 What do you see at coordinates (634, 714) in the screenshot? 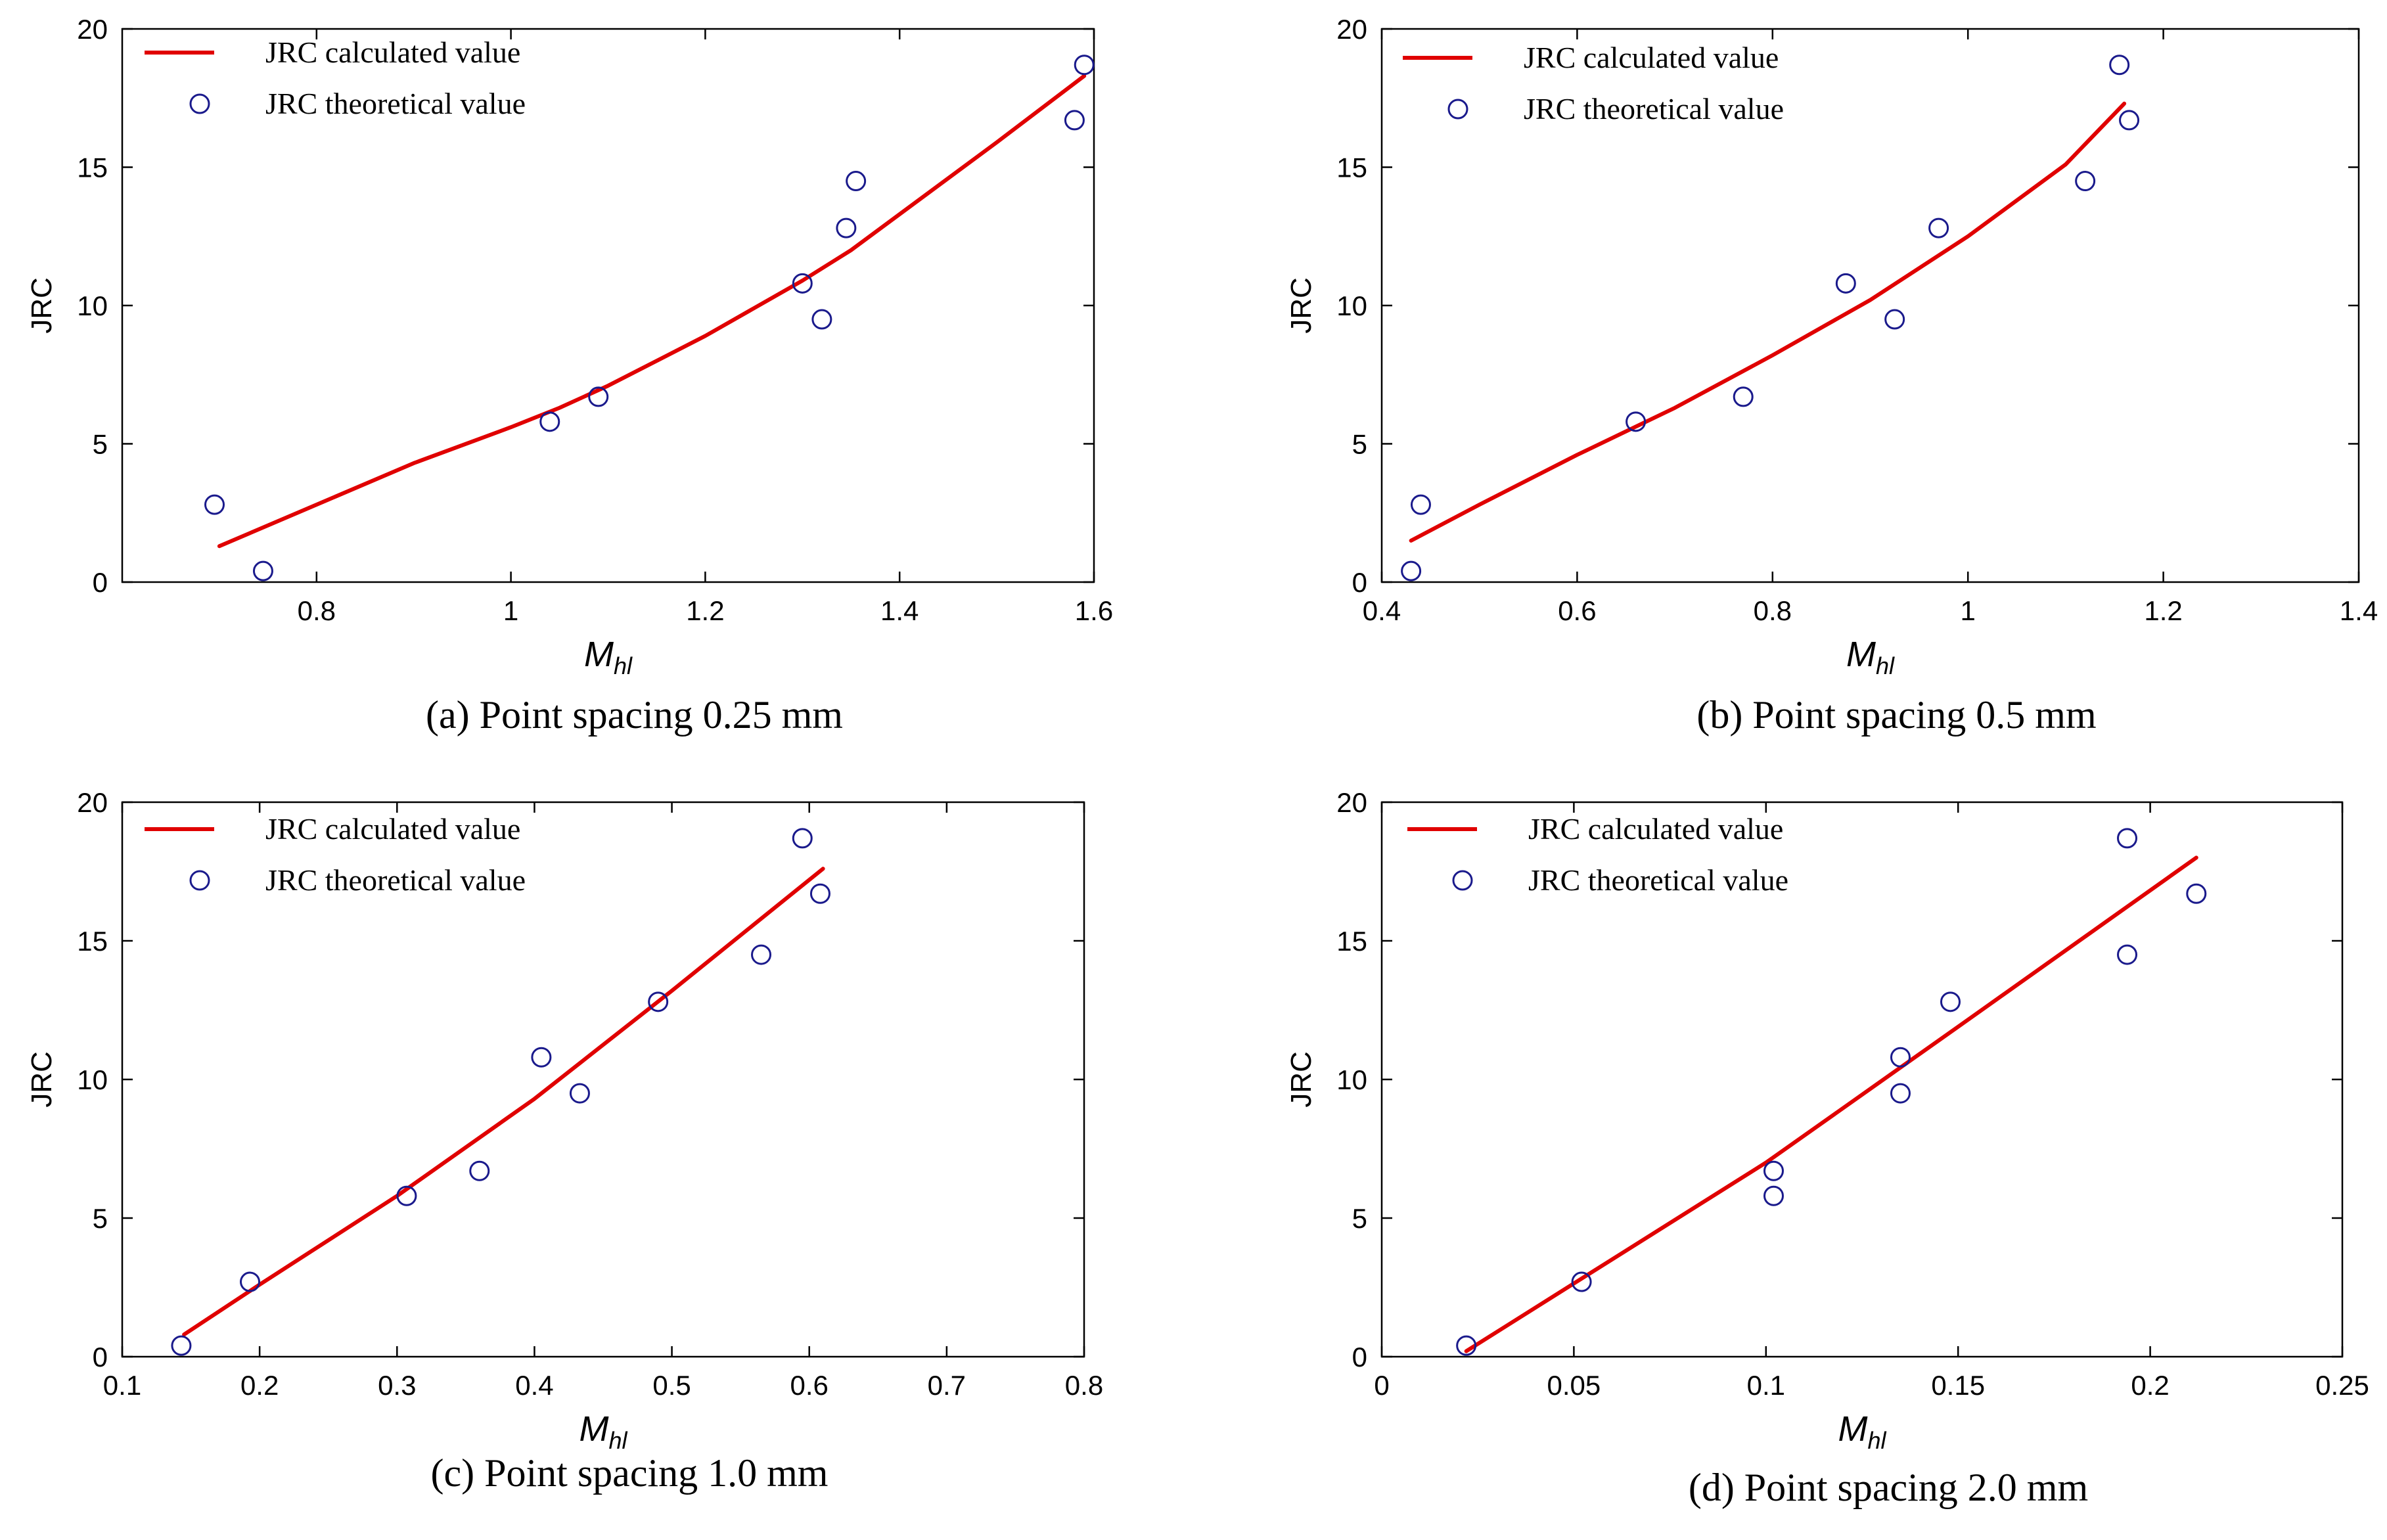
I see `panel-caption: (a) Point spacing 0.25 mm` at bounding box center [634, 714].